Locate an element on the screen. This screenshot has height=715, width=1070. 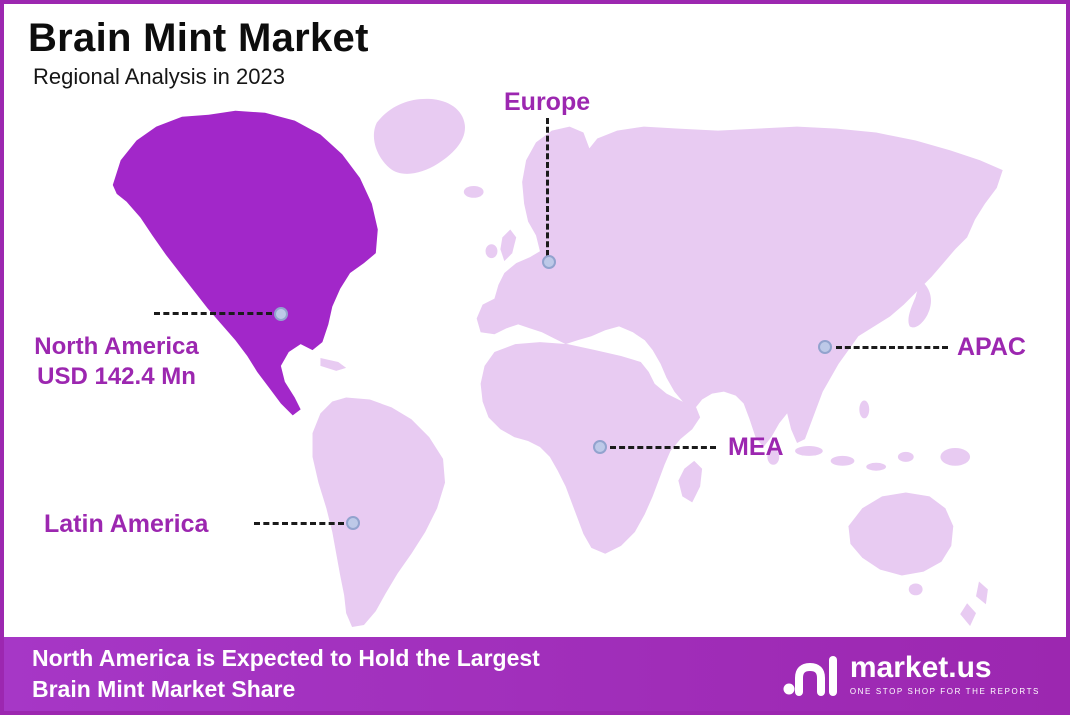
logo-name: market.us is located at coordinates (920, 667).